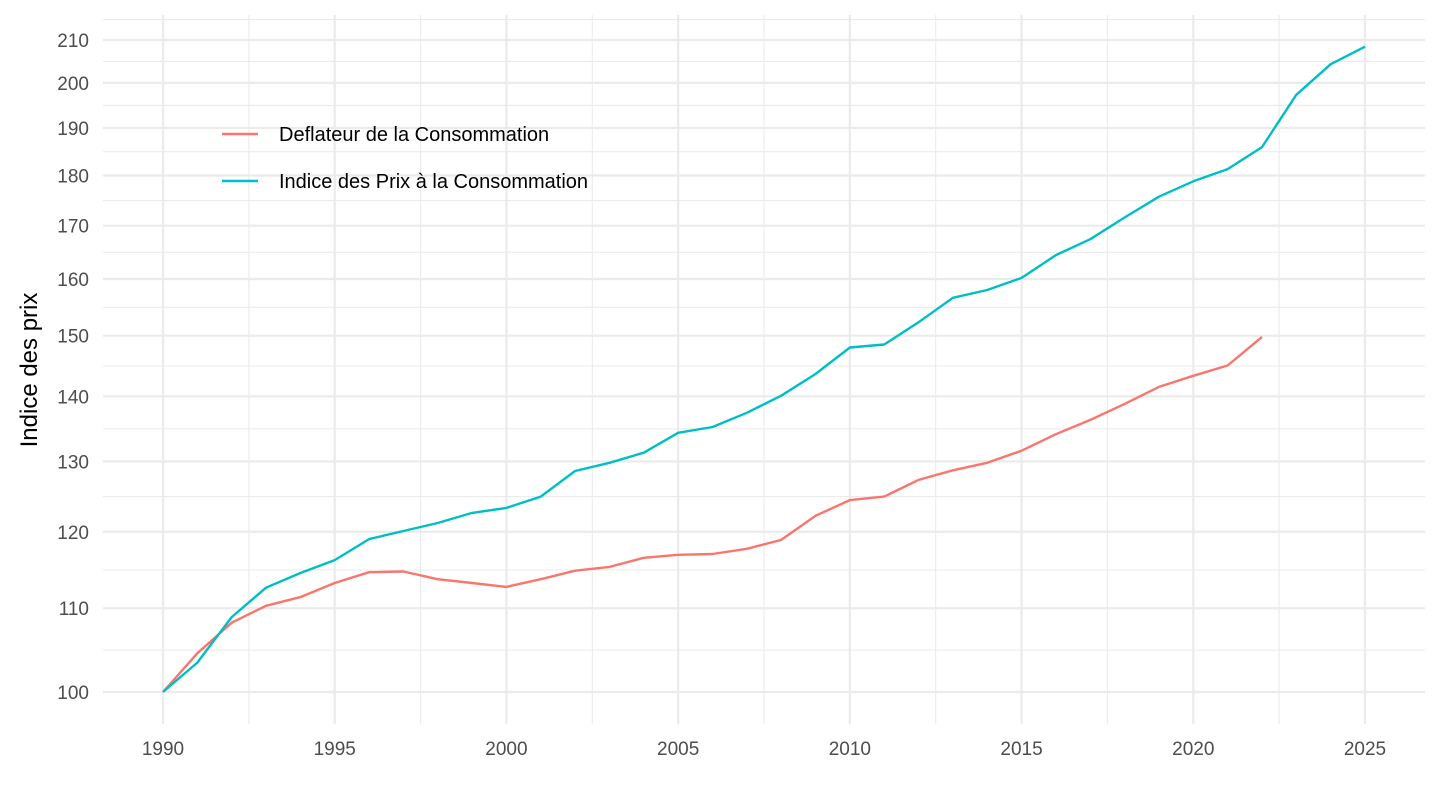 The image size is (1440, 810). Describe the element at coordinates (73, 129) in the screenshot. I see `y-tick-label: 190` at that location.